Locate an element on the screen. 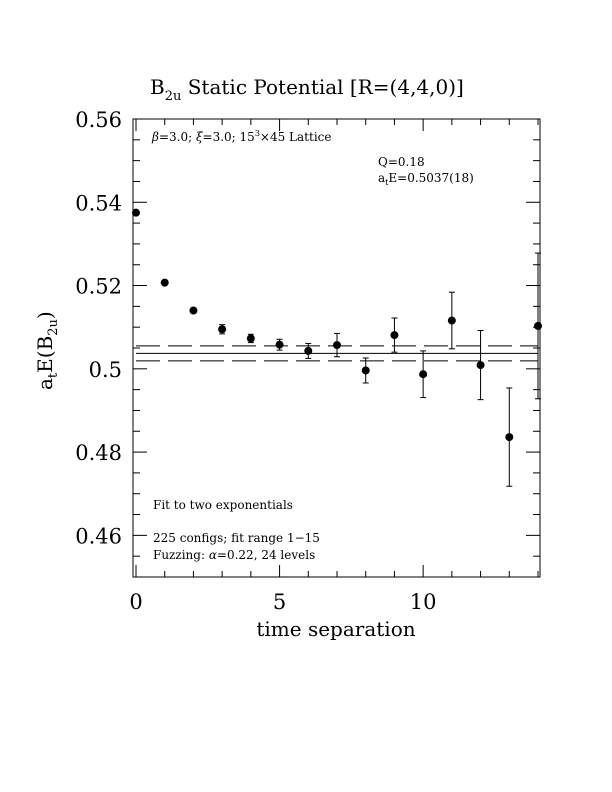 The width and height of the screenshot is (612, 792). fuzzing-annotation: Fuzzing: α=0.22, 24 levels is located at coordinates (234, 555).